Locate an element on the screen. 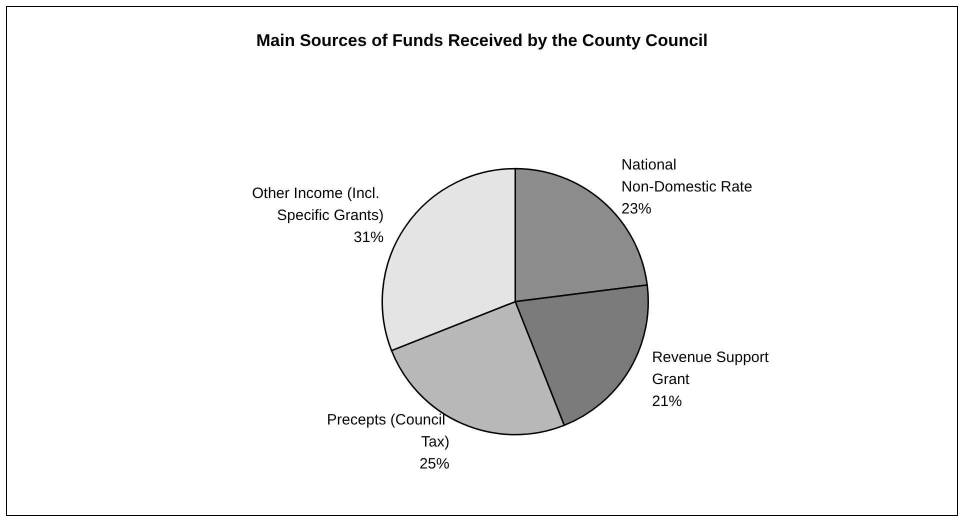 The height and width of the screenshot is (521, 966). slice-label: Revenue Support Grant is located at coordinates (712, 368).